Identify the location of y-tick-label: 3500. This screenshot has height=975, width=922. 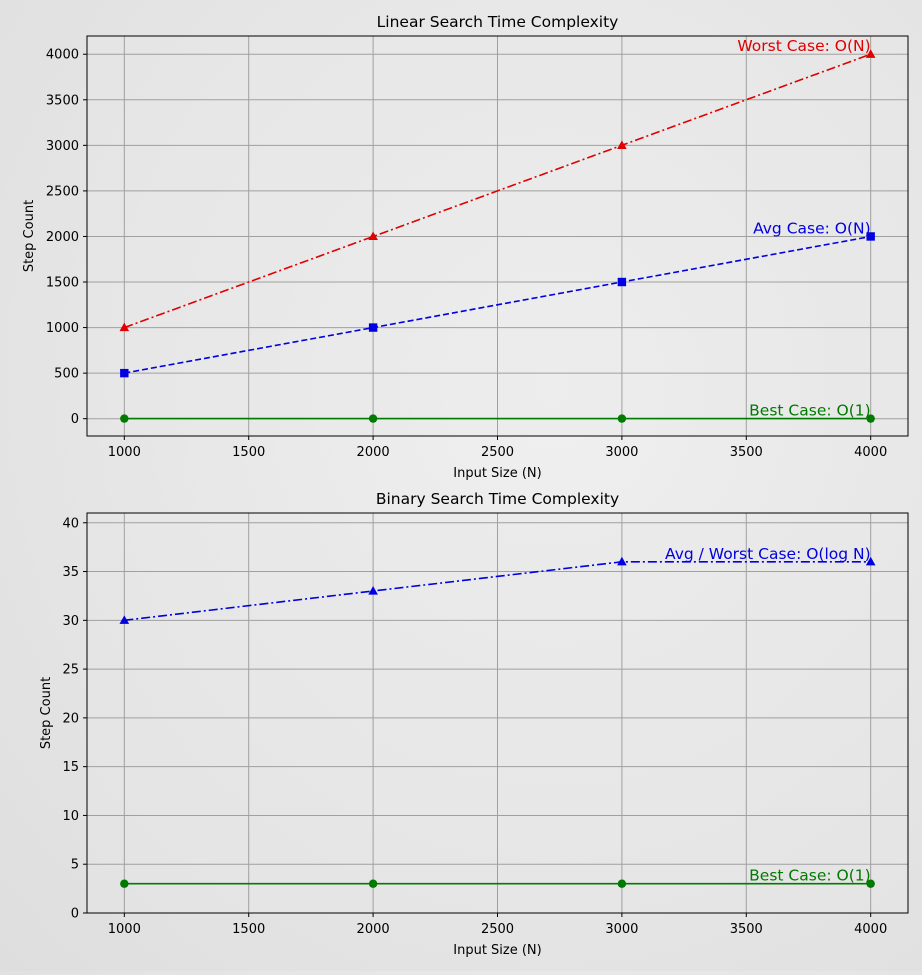
(62, 100).